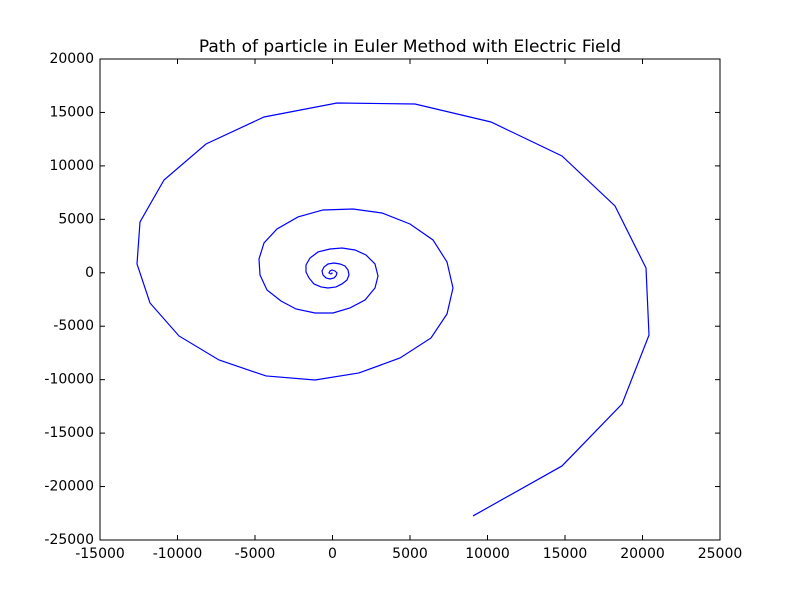 The image size is (800, 600). What do you see at coordinates (255, 554) in the screenshot?
I see `x-tick-label: -5000` at bounding box center [255, 554].